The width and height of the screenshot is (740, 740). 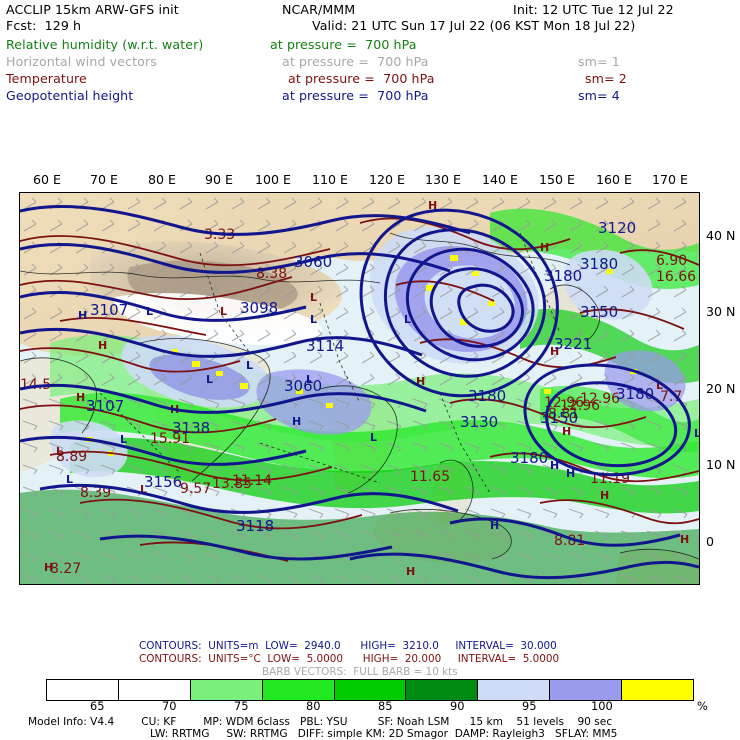 What do you see at coordinates (104, 179) in the screenshot?
I see `lon-tick-label: 70 E` at bounding box center [104, 179].